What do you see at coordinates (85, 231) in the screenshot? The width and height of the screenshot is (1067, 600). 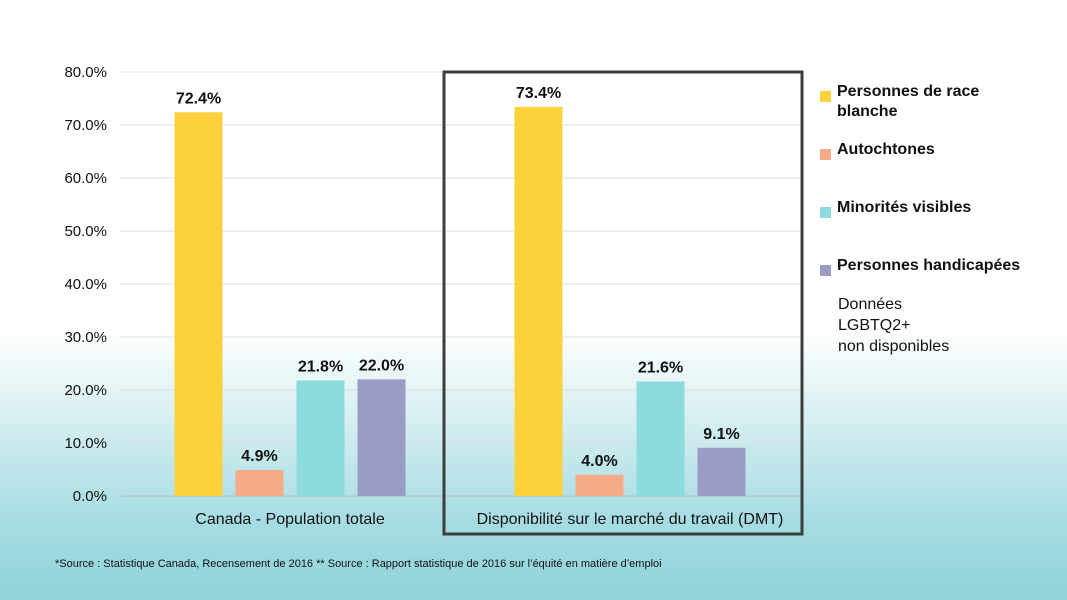 I see `y-tick-label: 50.0%` at bounding box center [85, 231].